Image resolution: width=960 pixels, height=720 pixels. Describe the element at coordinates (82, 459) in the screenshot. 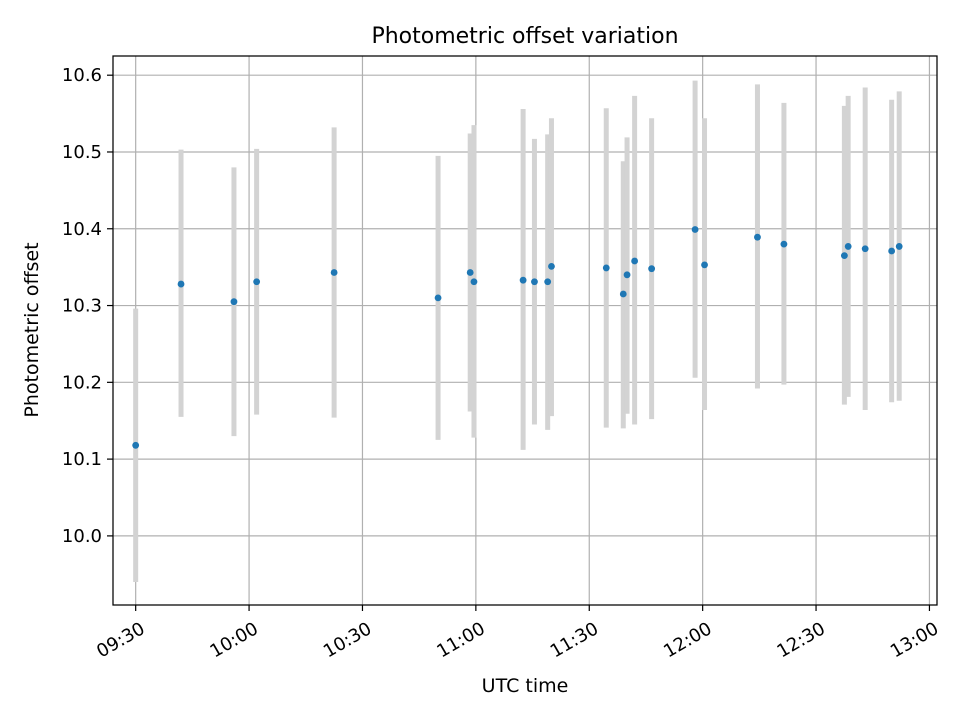

I see `y-tick-label: 10.1` at that location.